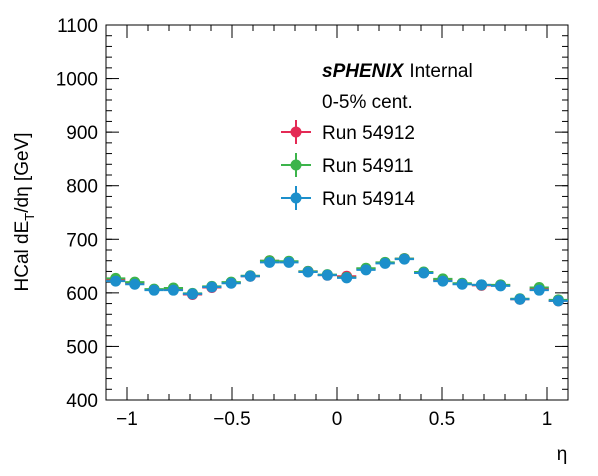 The height and width of the screenshot is (476, 598). What do you see at coordinates (82, 187) in the screenshot?
I see `y-tick-label: 800` at bounding box center [82, 187].